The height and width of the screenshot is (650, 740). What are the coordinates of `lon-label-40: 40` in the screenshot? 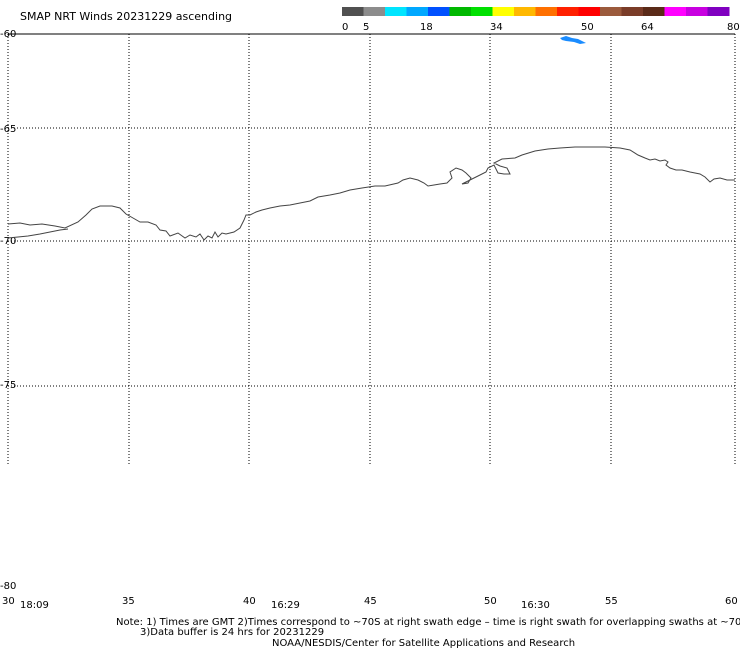 It's located at (249, 601).